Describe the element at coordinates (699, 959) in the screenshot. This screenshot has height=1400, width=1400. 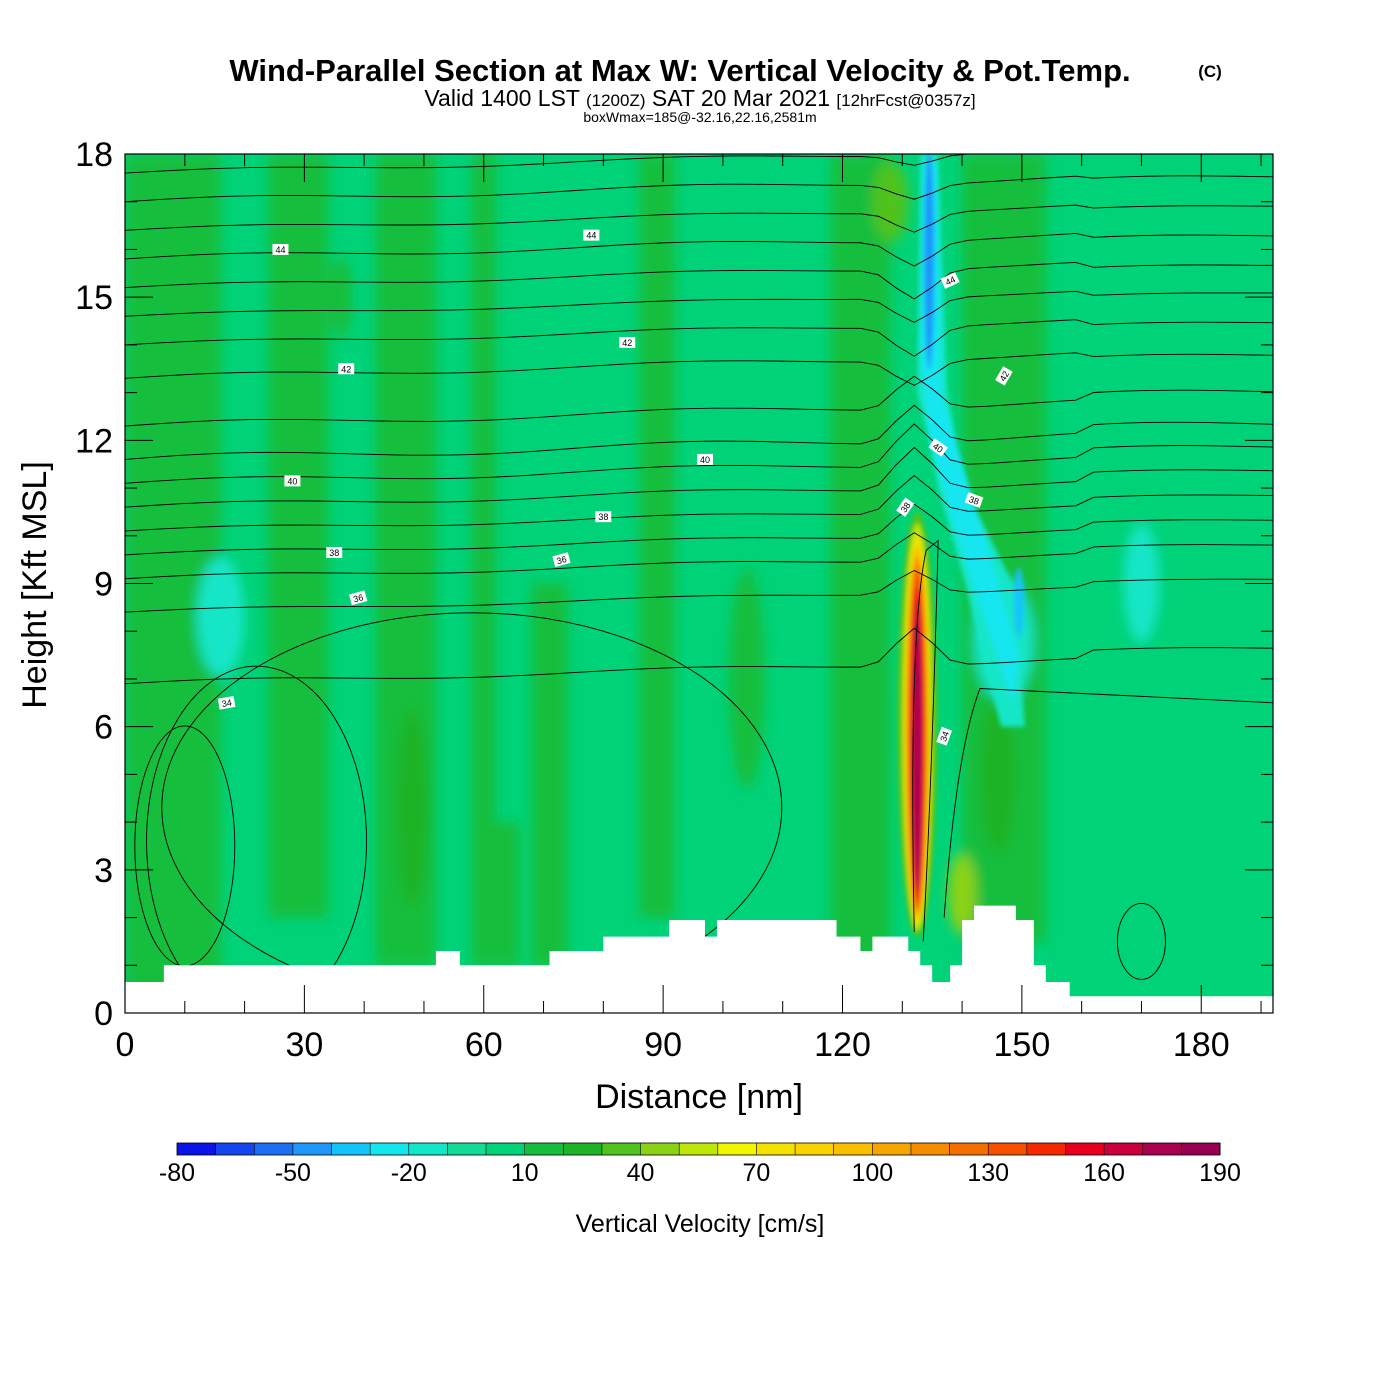
I see `terrain-mask` at that location.